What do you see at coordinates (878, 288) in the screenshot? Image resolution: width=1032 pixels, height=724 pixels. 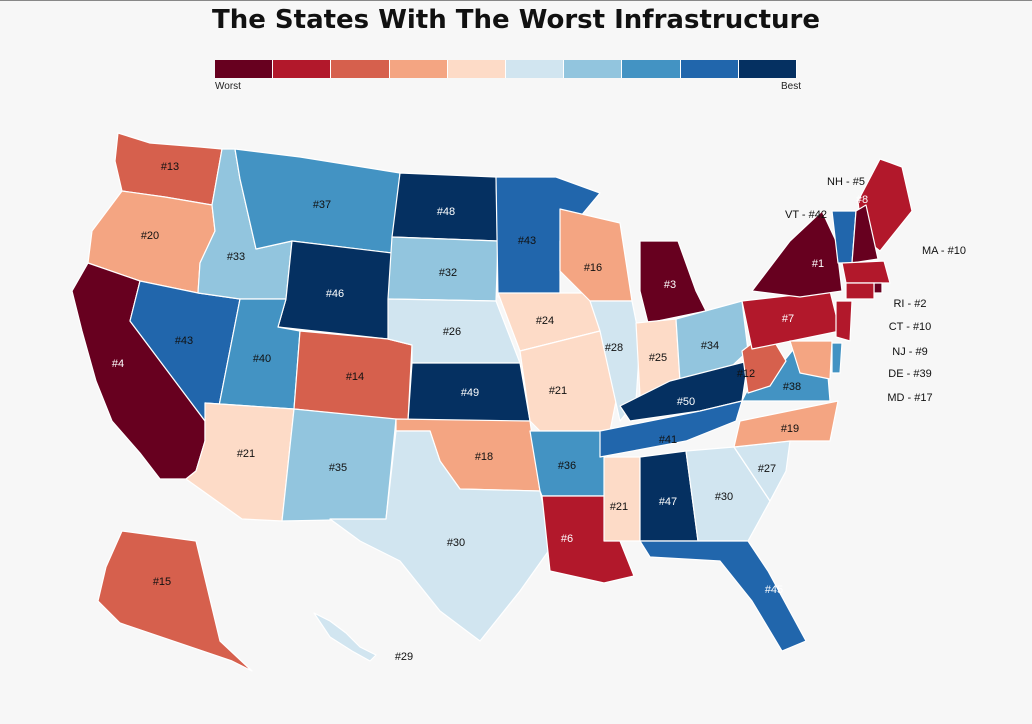 I see `state-ri` at bounding box center [878, 288].